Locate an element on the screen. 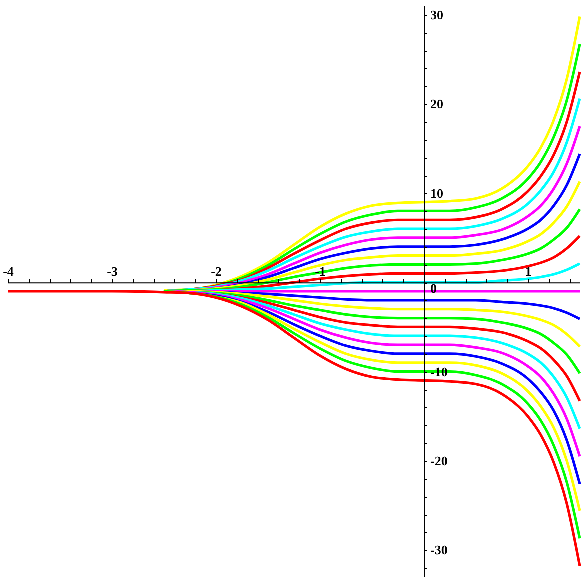 The image size is (584, 584). y-tick-label: 30 is located at coordinates (437, 14).